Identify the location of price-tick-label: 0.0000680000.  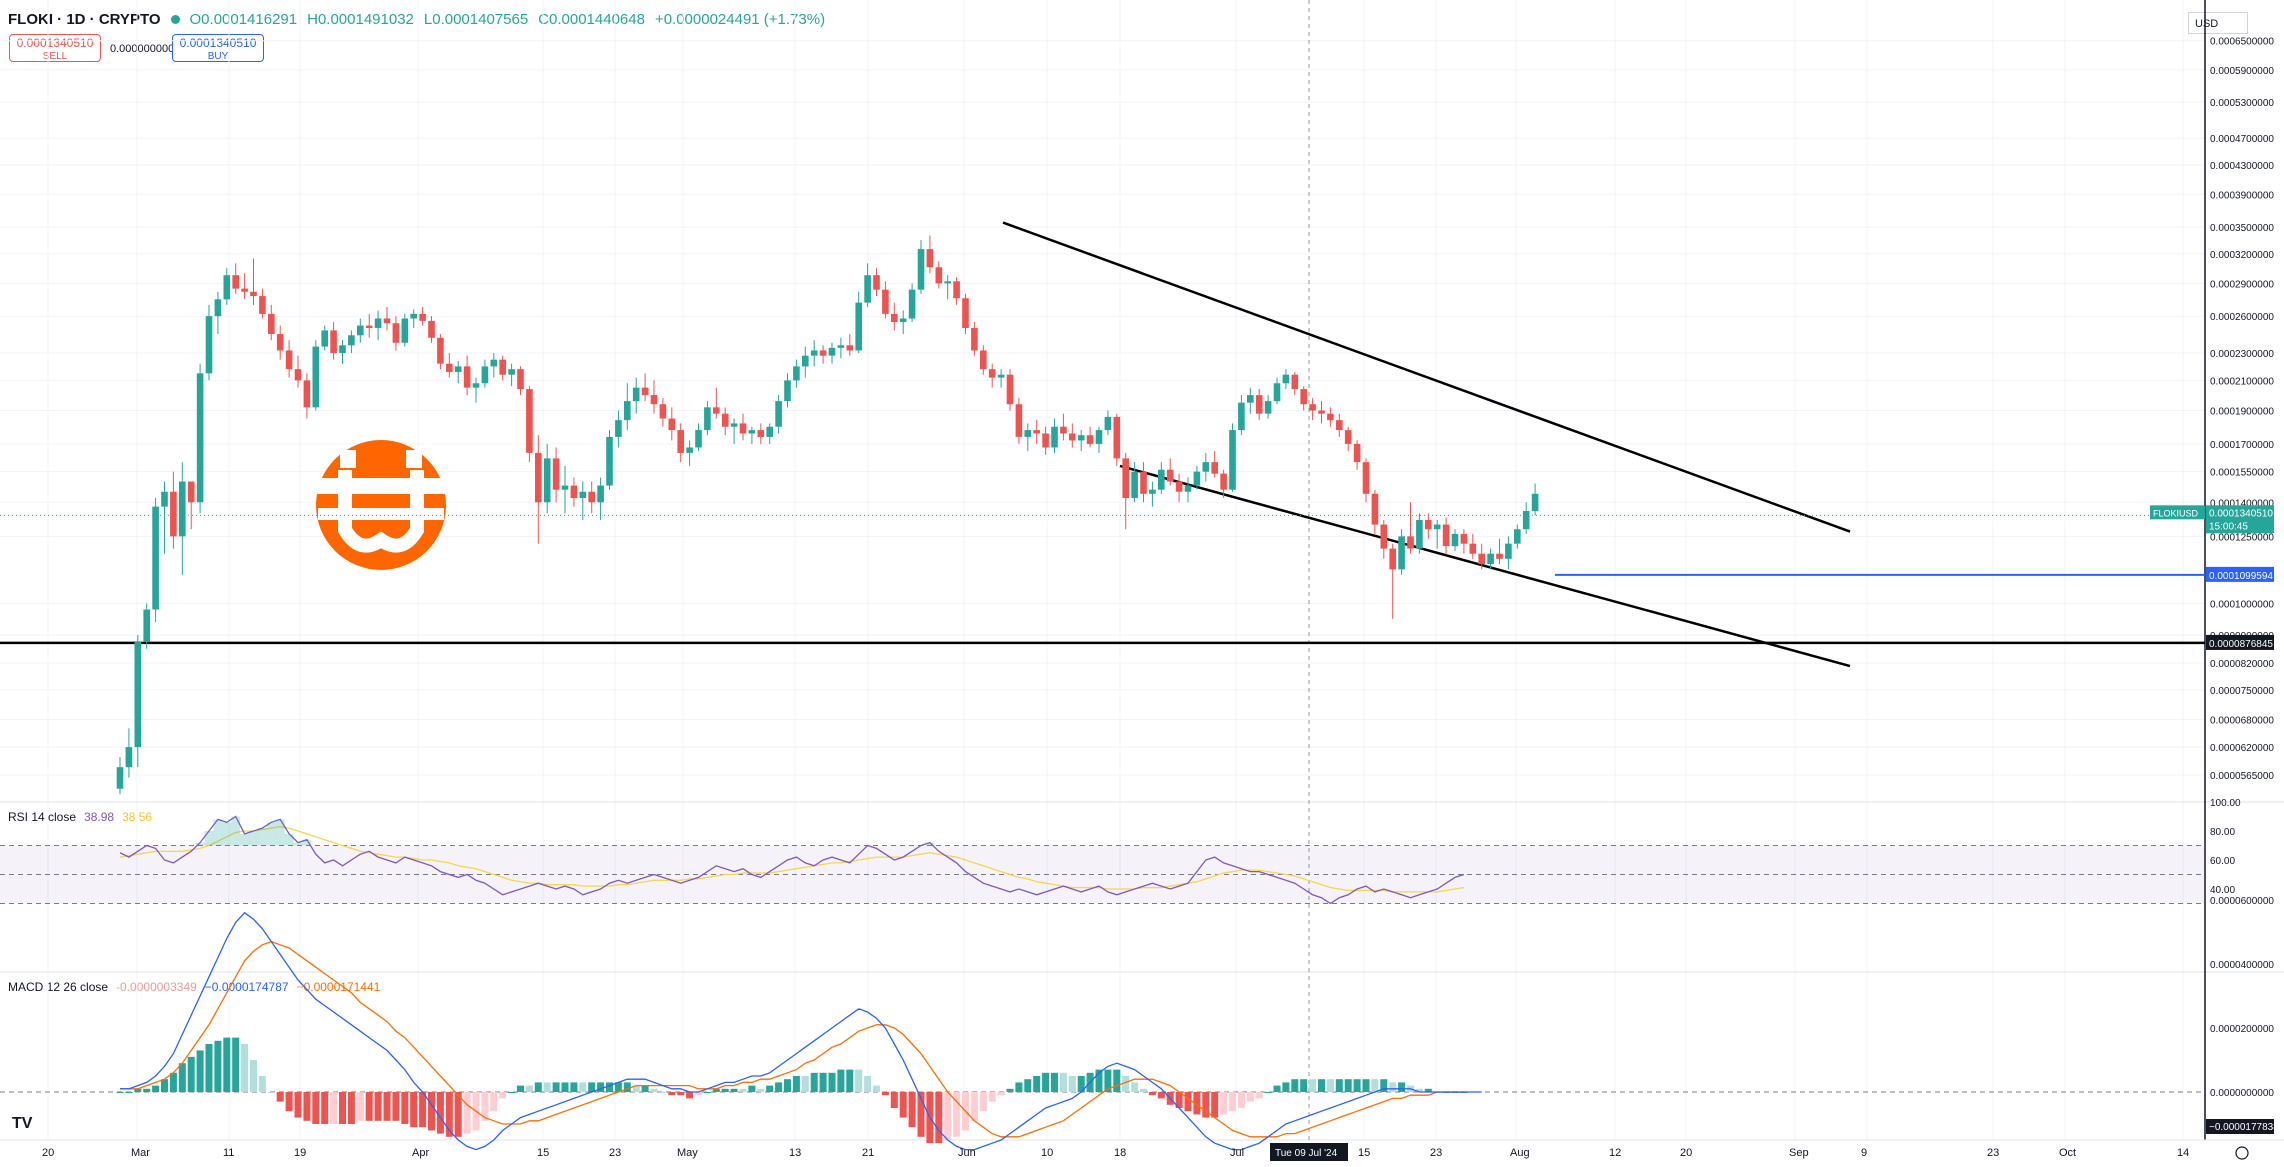
(2242, 720).